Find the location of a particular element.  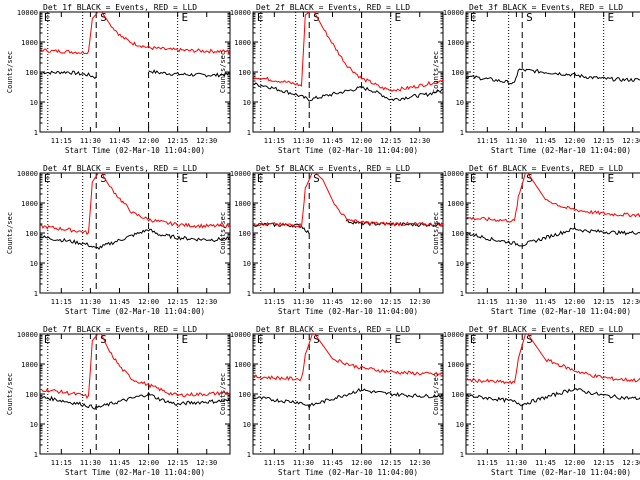

panel-title: Det 2f BLACK = Events, RED = LLD is located at coordinates (333, 7).